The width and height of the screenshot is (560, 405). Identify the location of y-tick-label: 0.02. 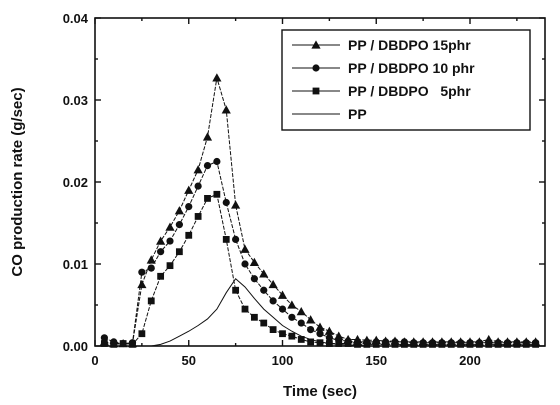
(75, 182).